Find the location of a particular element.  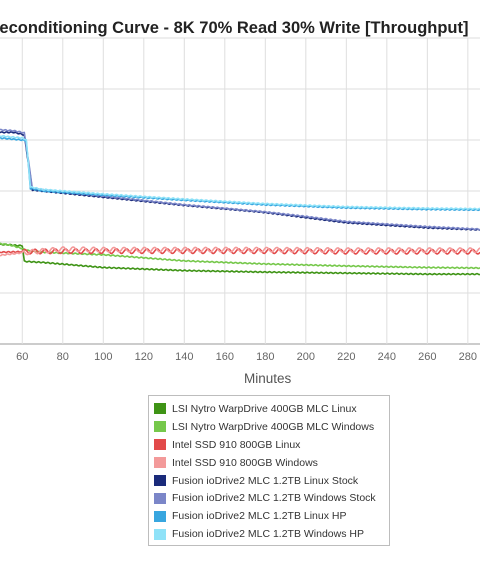

legend-label: LSI Nytro WarpDrive 400GB MLC Linux is located at coordinates (264, 408).